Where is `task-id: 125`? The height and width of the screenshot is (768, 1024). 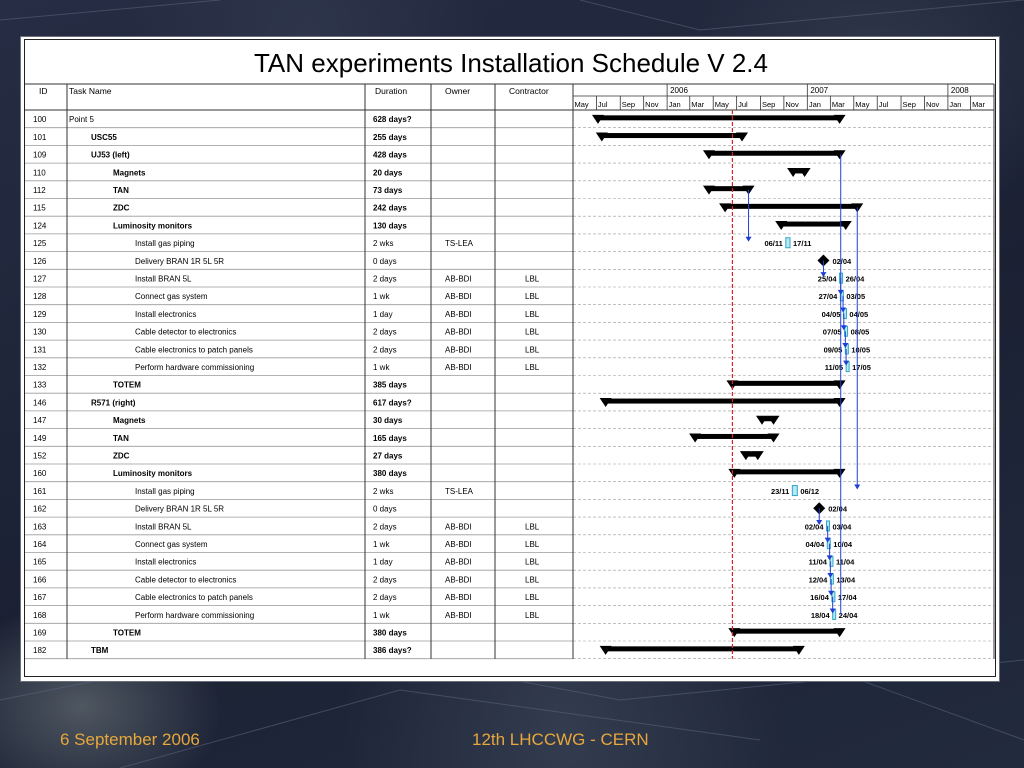 task-id: 125 is located at coordinates (40, 243).